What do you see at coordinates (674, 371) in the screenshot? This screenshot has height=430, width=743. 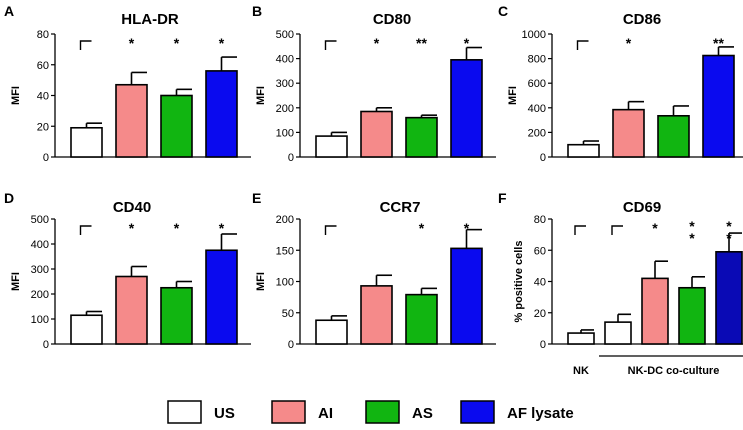 I see `x-label-coculture: NK-DC co-culture` at bounding box center [674, 371].